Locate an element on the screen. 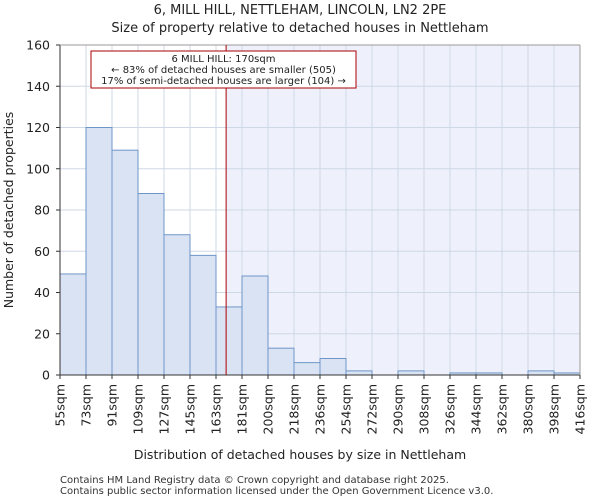 This screenshot has height=500, width=600. x-tick-label: 380sqm is located at coordinates (528, 409).